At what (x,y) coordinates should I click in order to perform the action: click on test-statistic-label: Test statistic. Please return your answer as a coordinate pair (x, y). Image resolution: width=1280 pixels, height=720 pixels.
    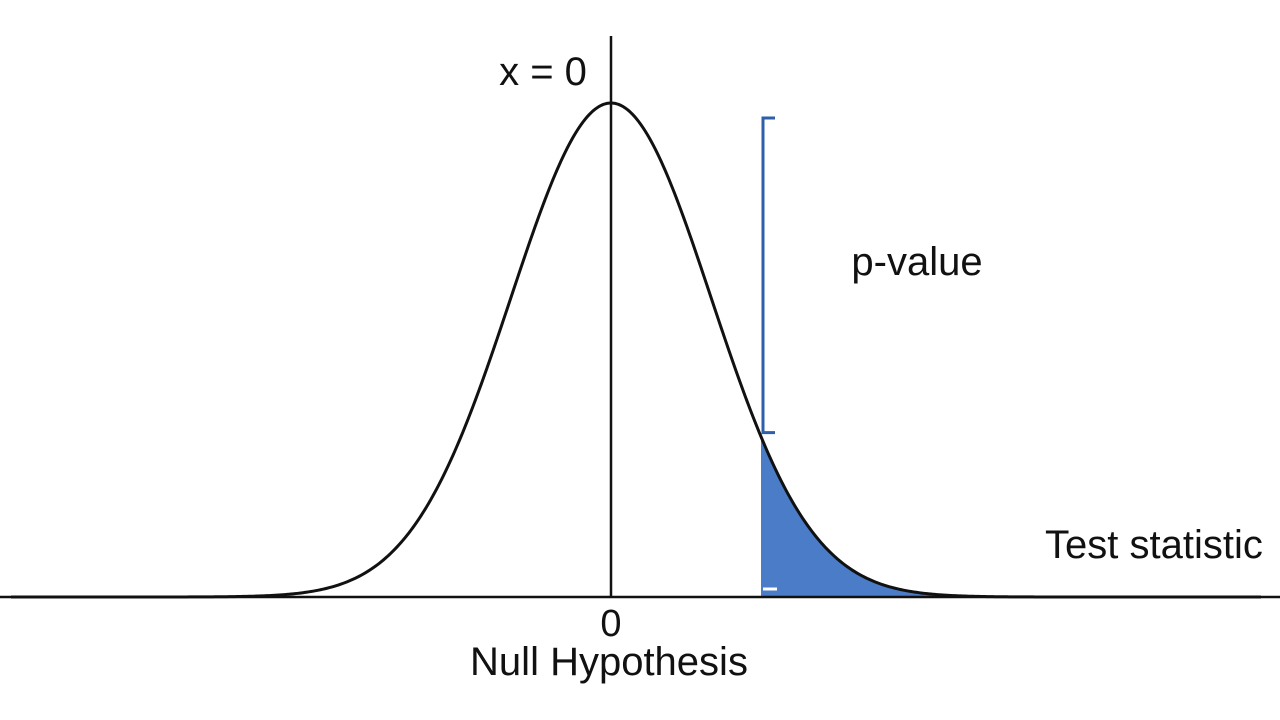
    Looking at the image, I should click on (1154, 545).